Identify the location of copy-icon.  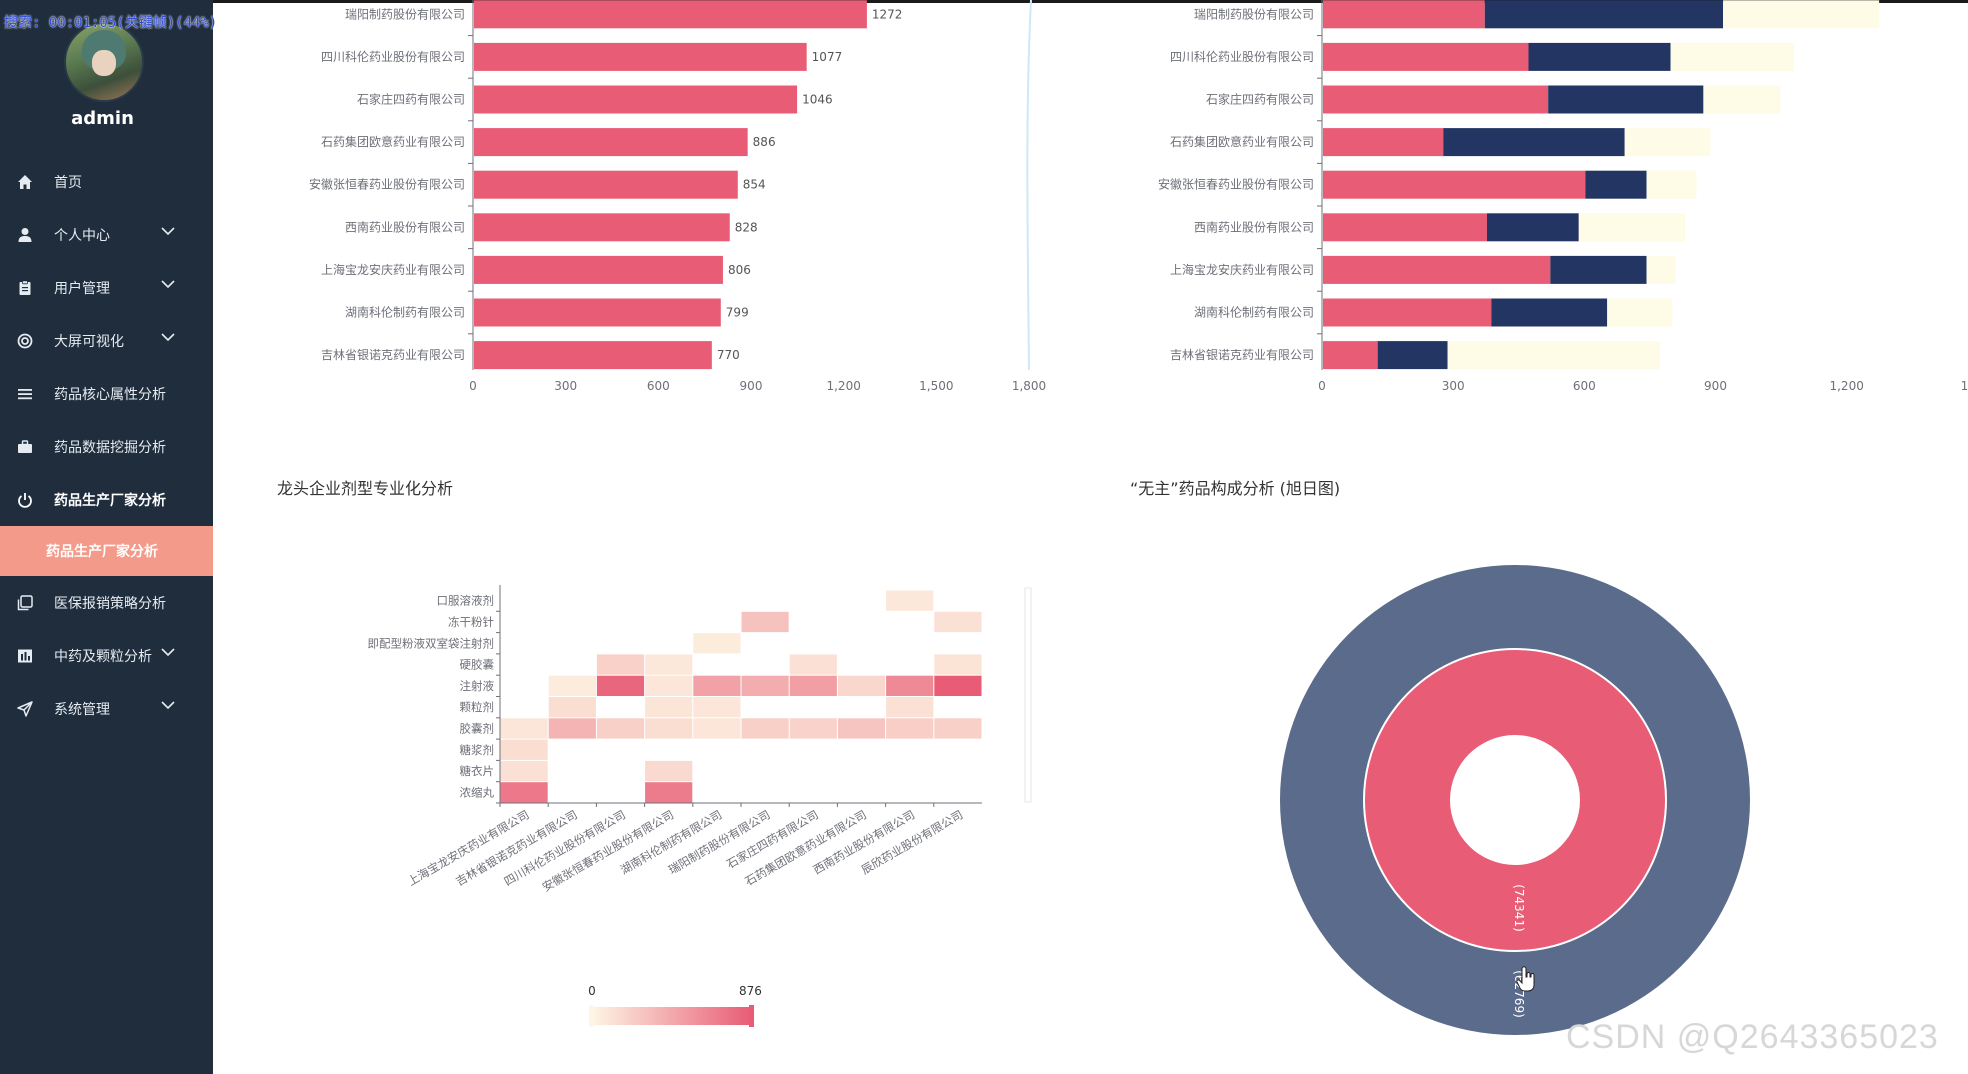
(25, 603).